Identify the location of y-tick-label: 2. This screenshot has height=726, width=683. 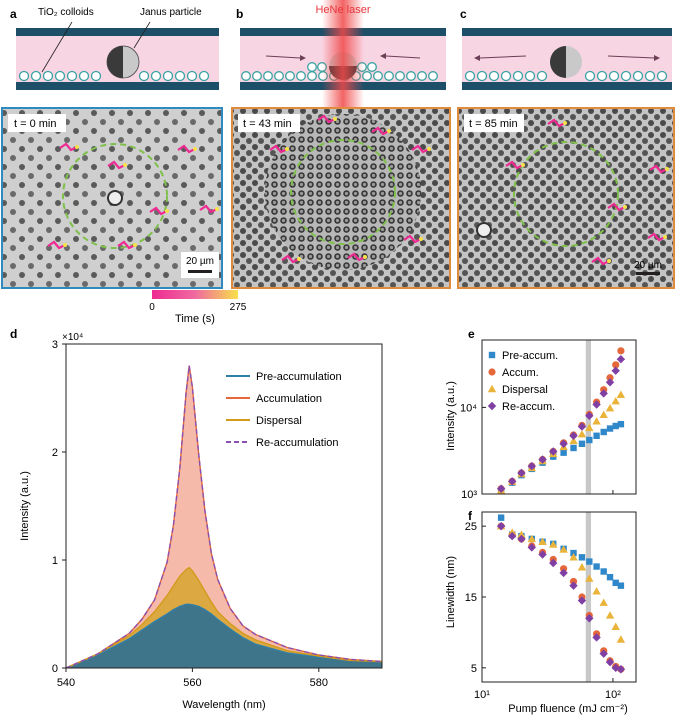
(55, 453).